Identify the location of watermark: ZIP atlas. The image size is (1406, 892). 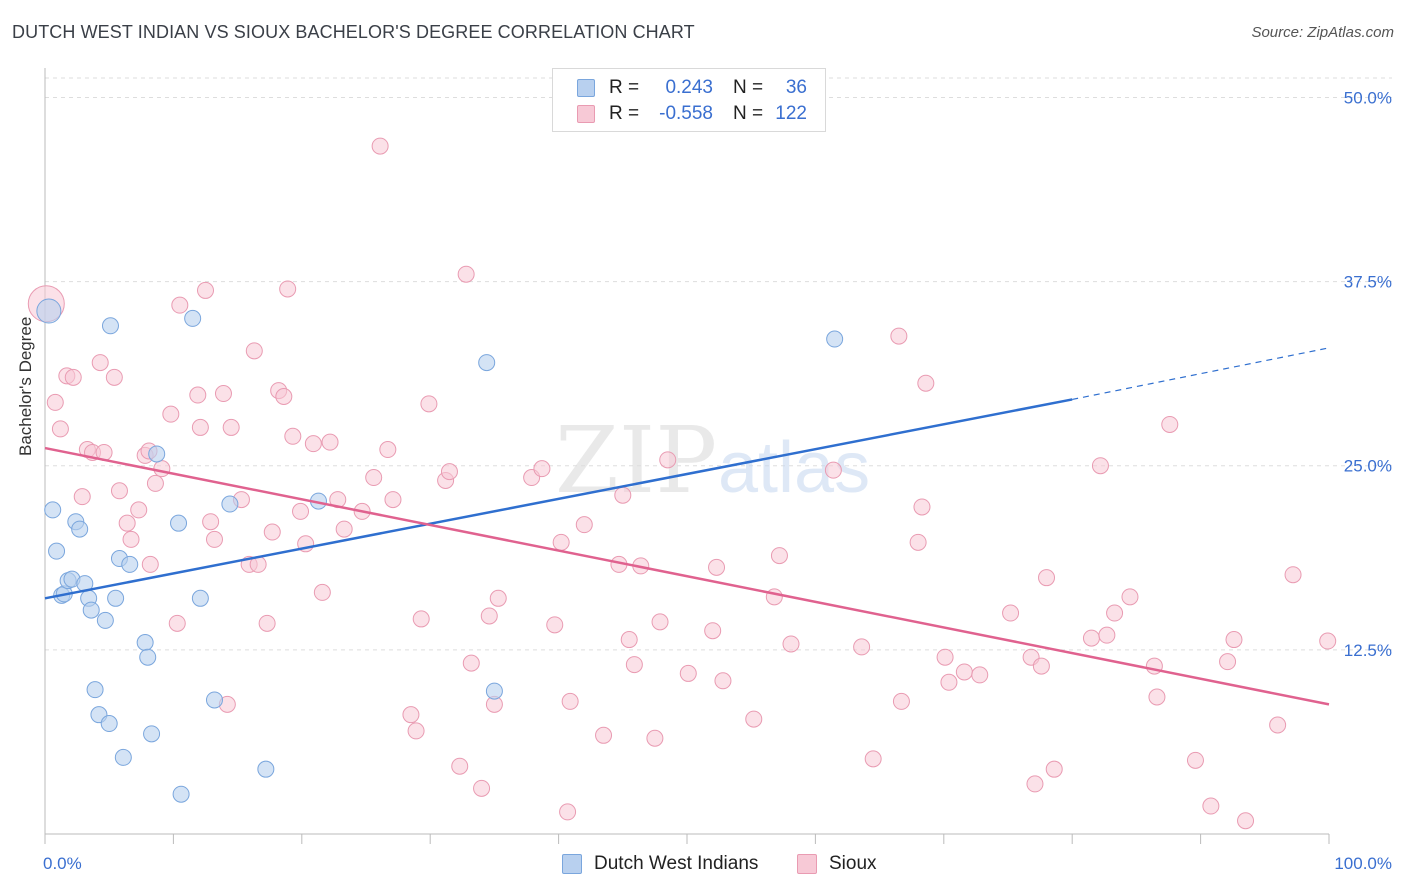
(712, 460).